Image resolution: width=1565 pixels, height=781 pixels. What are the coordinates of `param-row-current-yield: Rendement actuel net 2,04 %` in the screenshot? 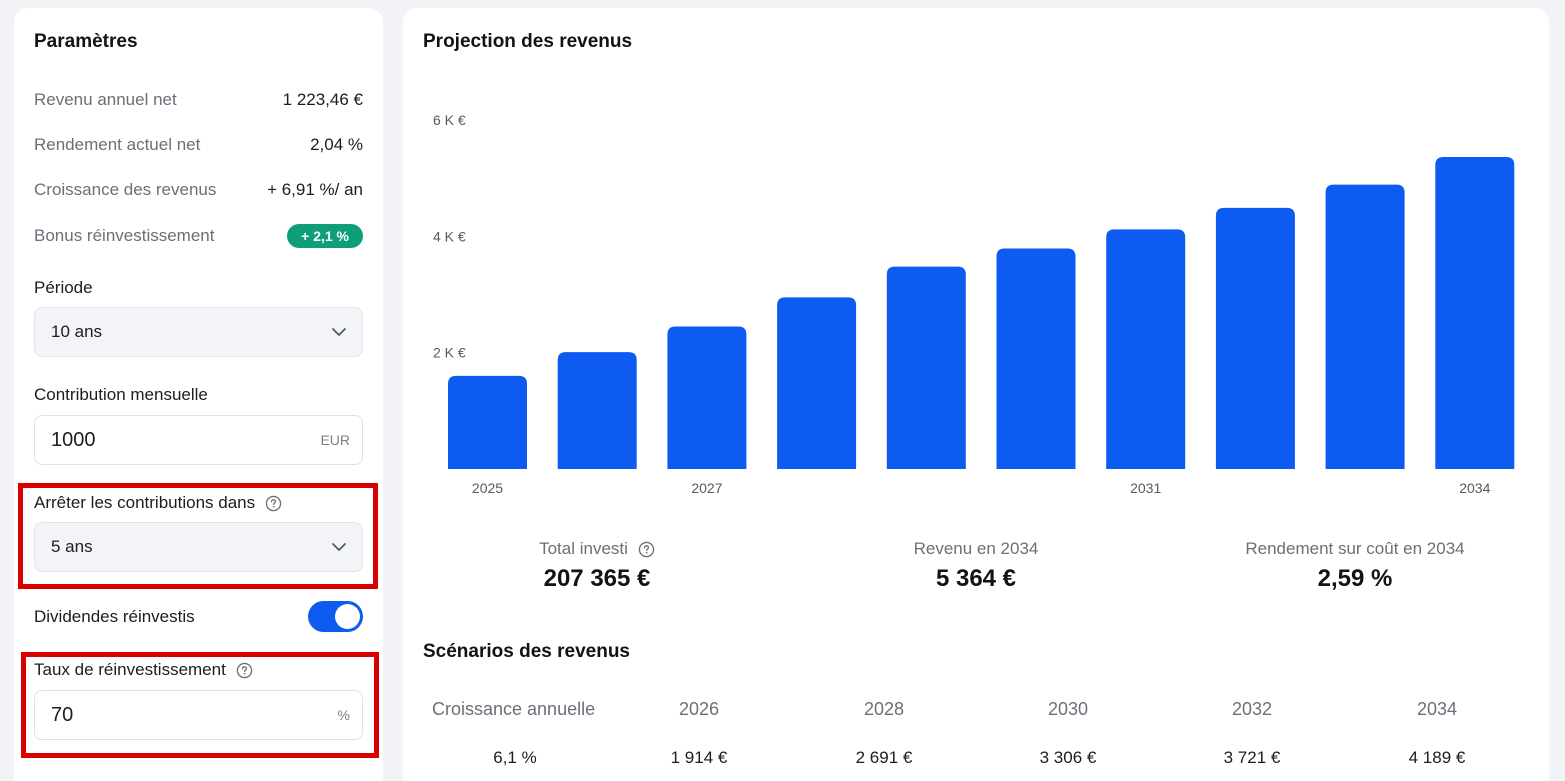 It's located at (198, 145).